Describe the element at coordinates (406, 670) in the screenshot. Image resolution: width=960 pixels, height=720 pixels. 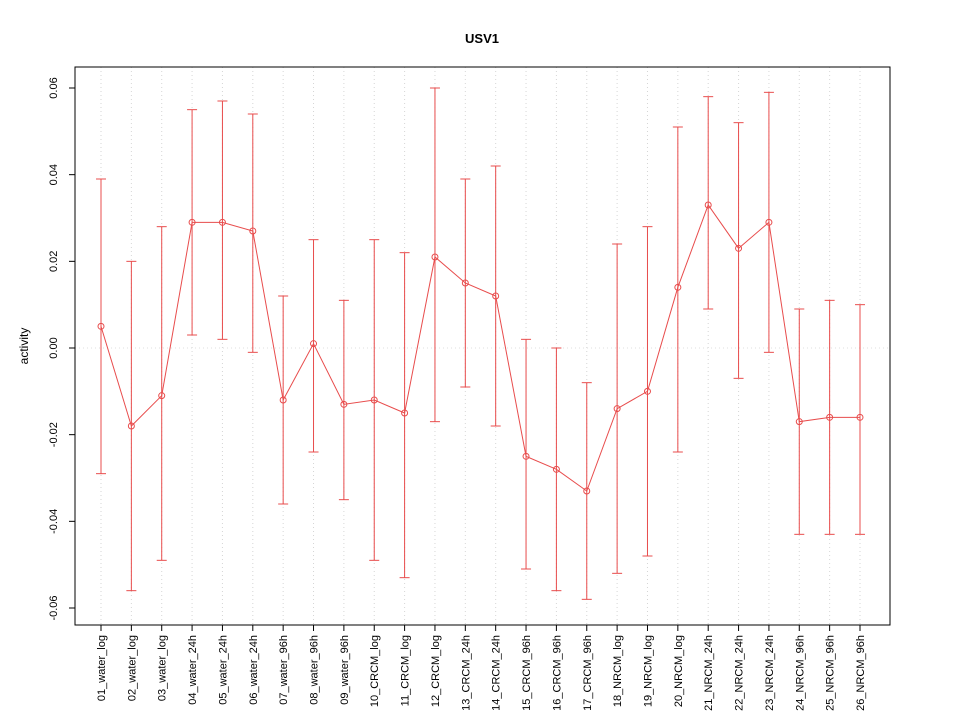
I see `x-tick-label: 11_CRCM_log` at that location.